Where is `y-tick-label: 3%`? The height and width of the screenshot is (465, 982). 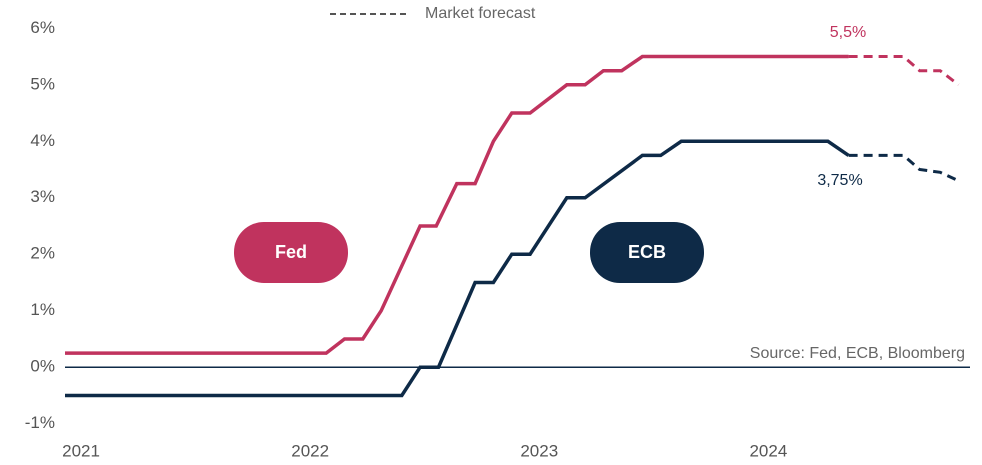 y-tick-label: 3% is located at coordinates (42, 196).